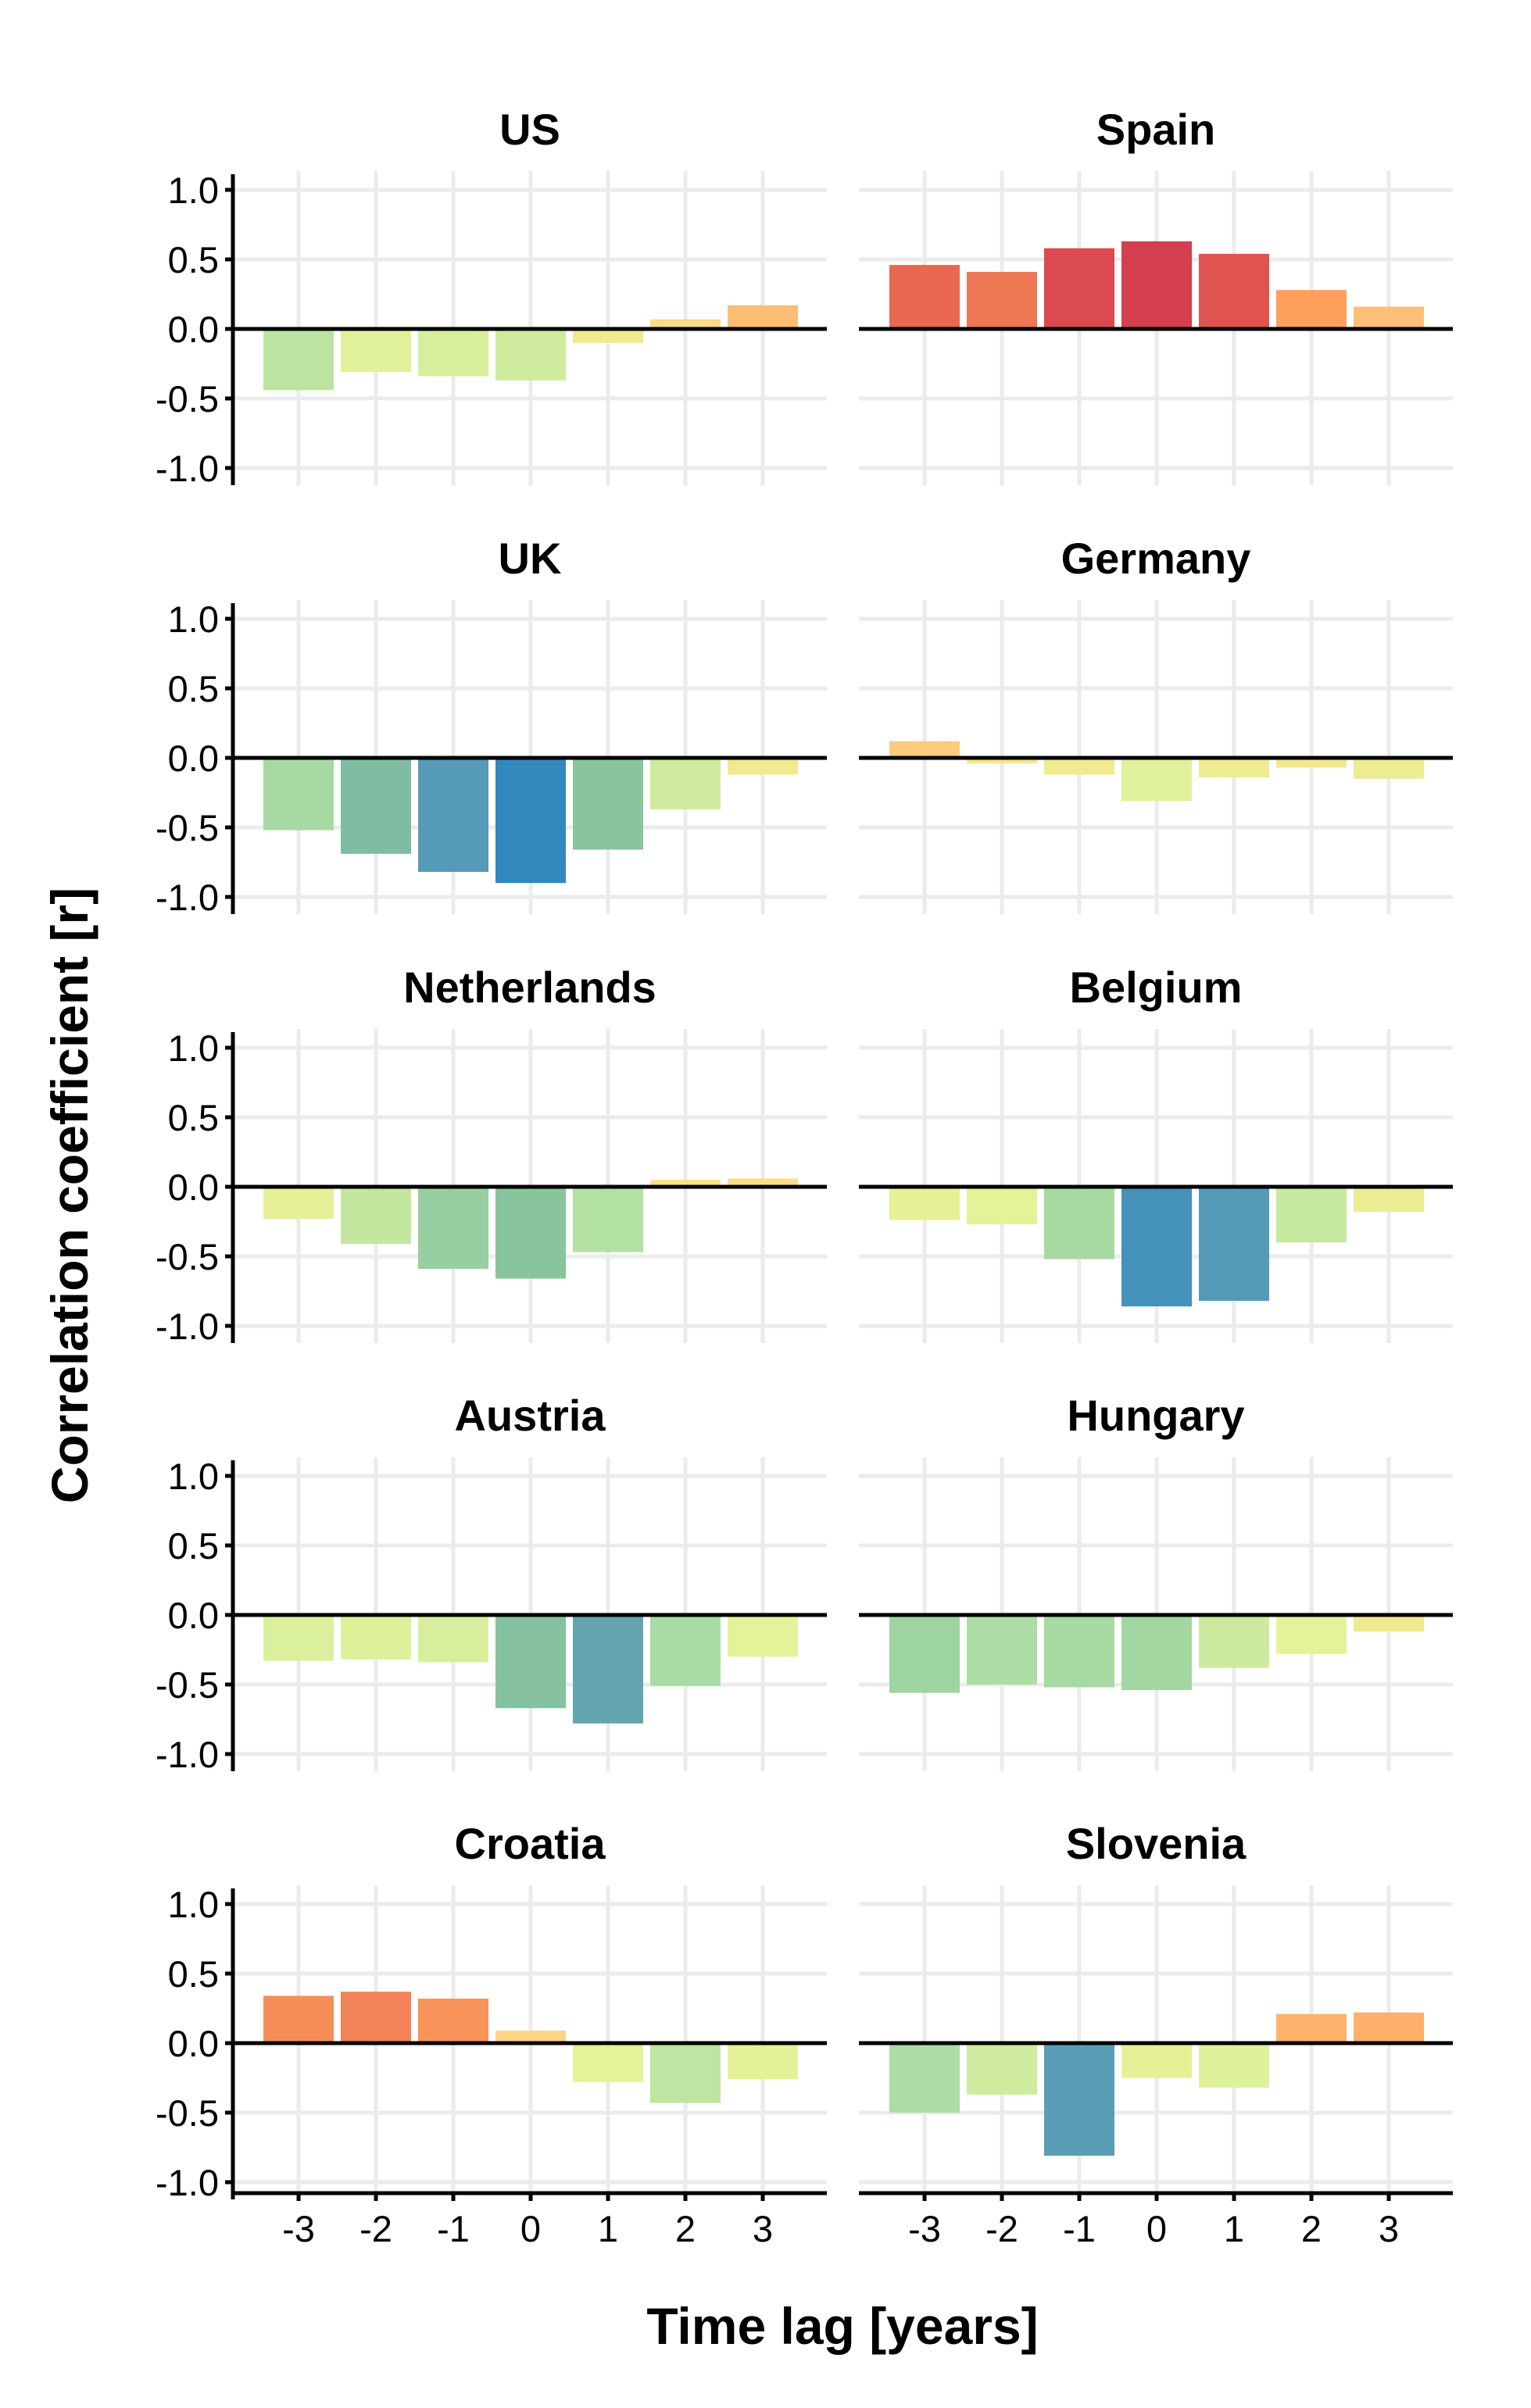 The width and height of the screenshot is (1531, 2408). Describe the element at coordinates (1002, 761) in the screenshot. I see `bar-germany-lag--2` at that location.